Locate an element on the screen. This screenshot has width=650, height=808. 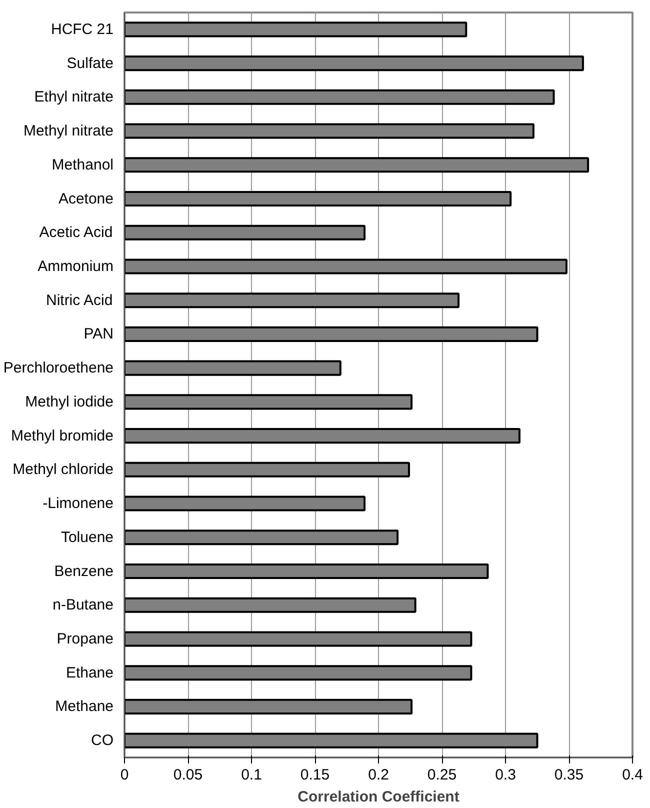
y-tick-label: Methane is located at coordinates (84, 707).